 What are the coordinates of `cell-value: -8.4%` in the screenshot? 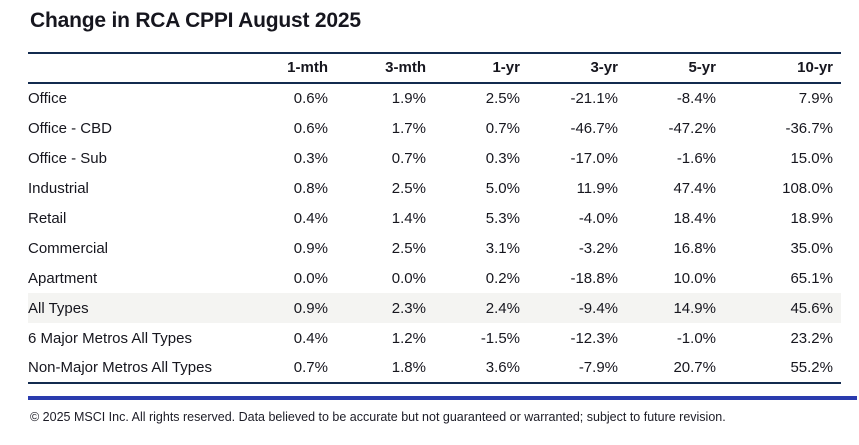 It's located at (696, 98).